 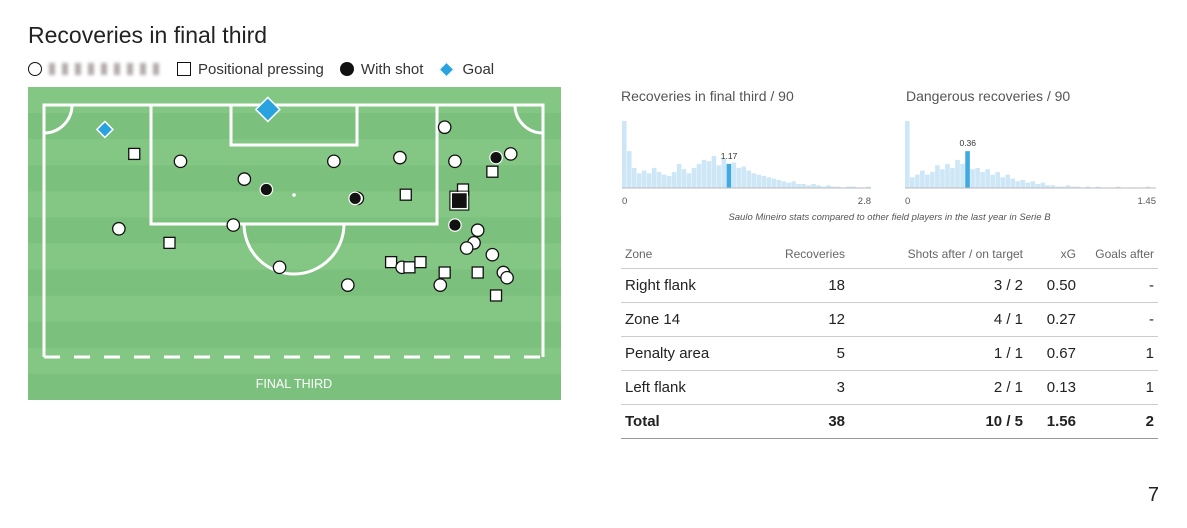 I want to click on table-row: Right flank 18 3 / 2 0.50 -, so click(x=889, y=285).